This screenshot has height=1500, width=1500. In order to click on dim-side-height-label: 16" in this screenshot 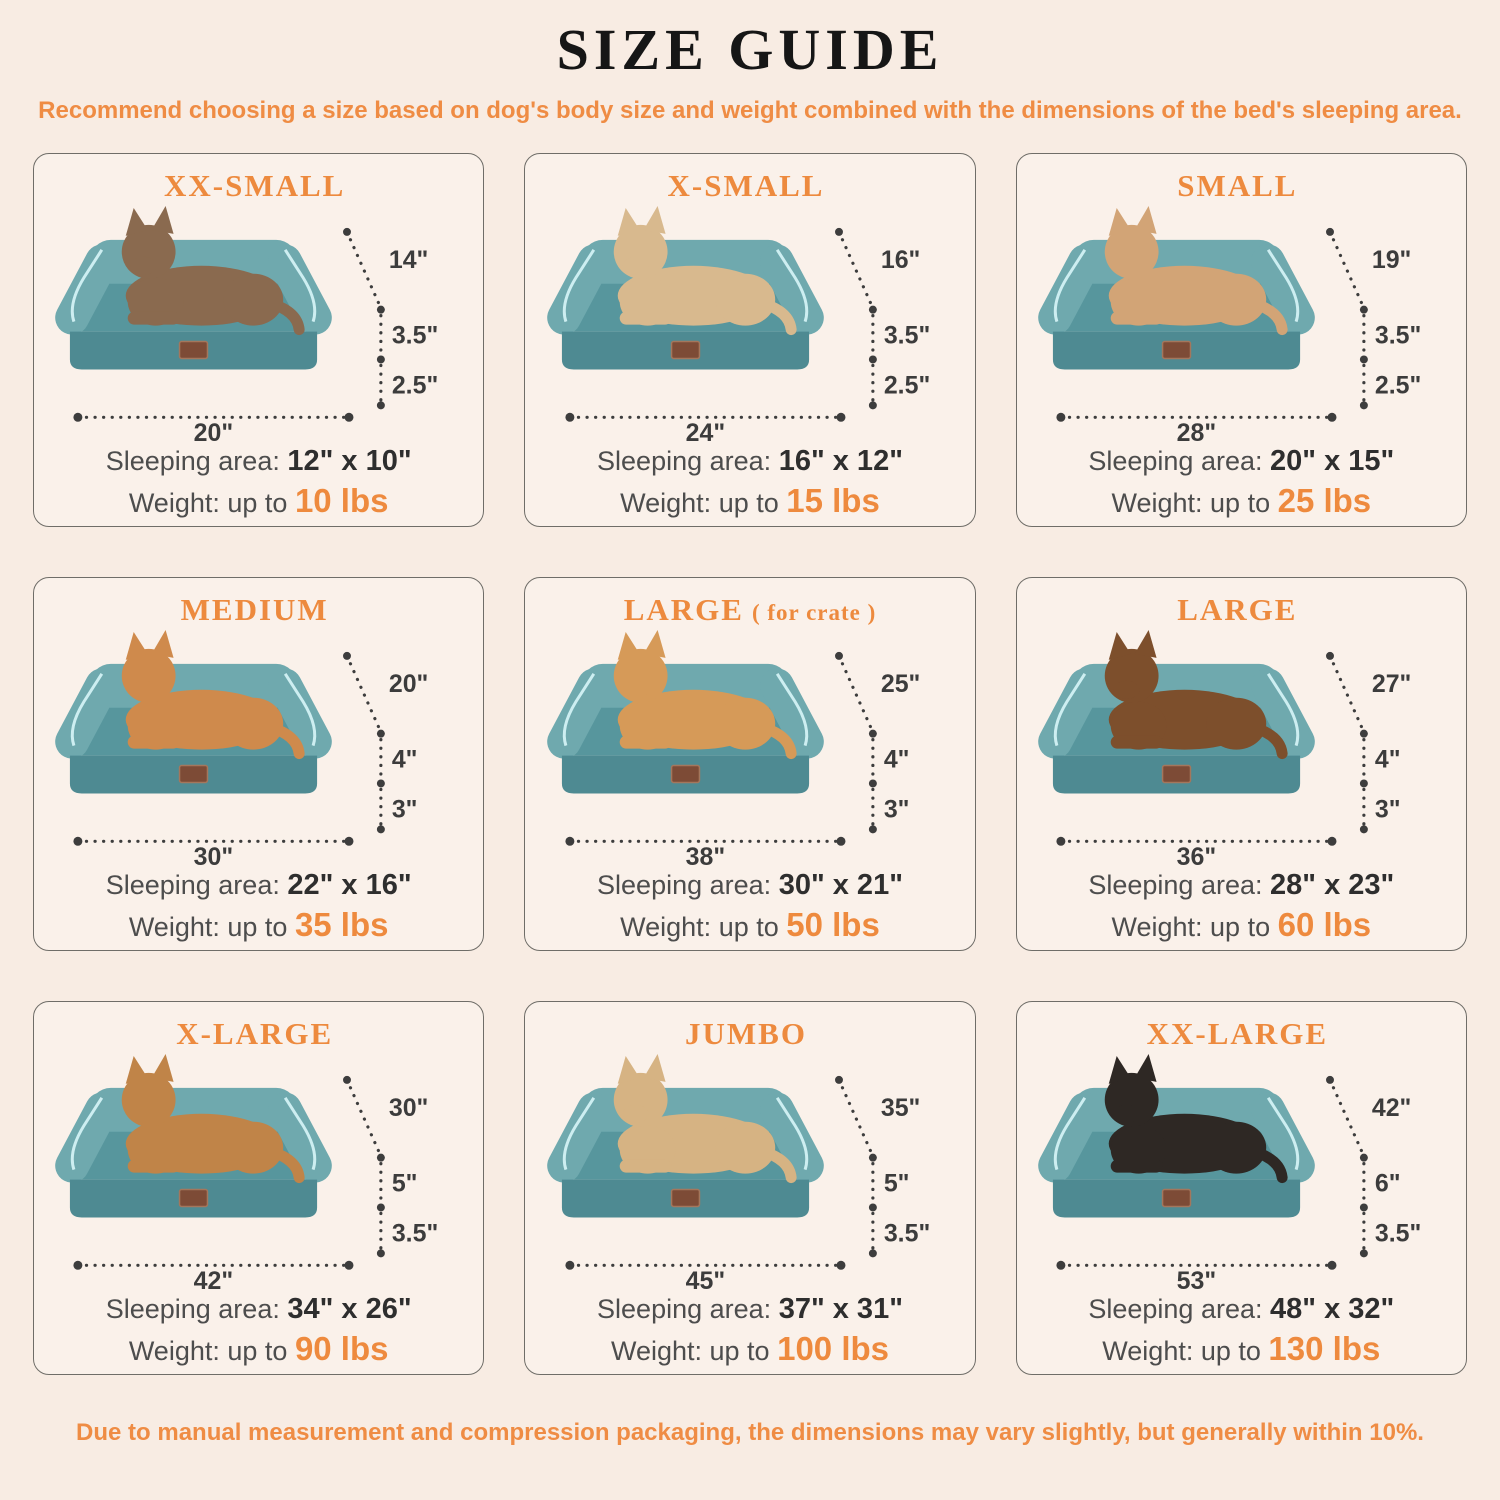, I will do `click(901, 260)`.